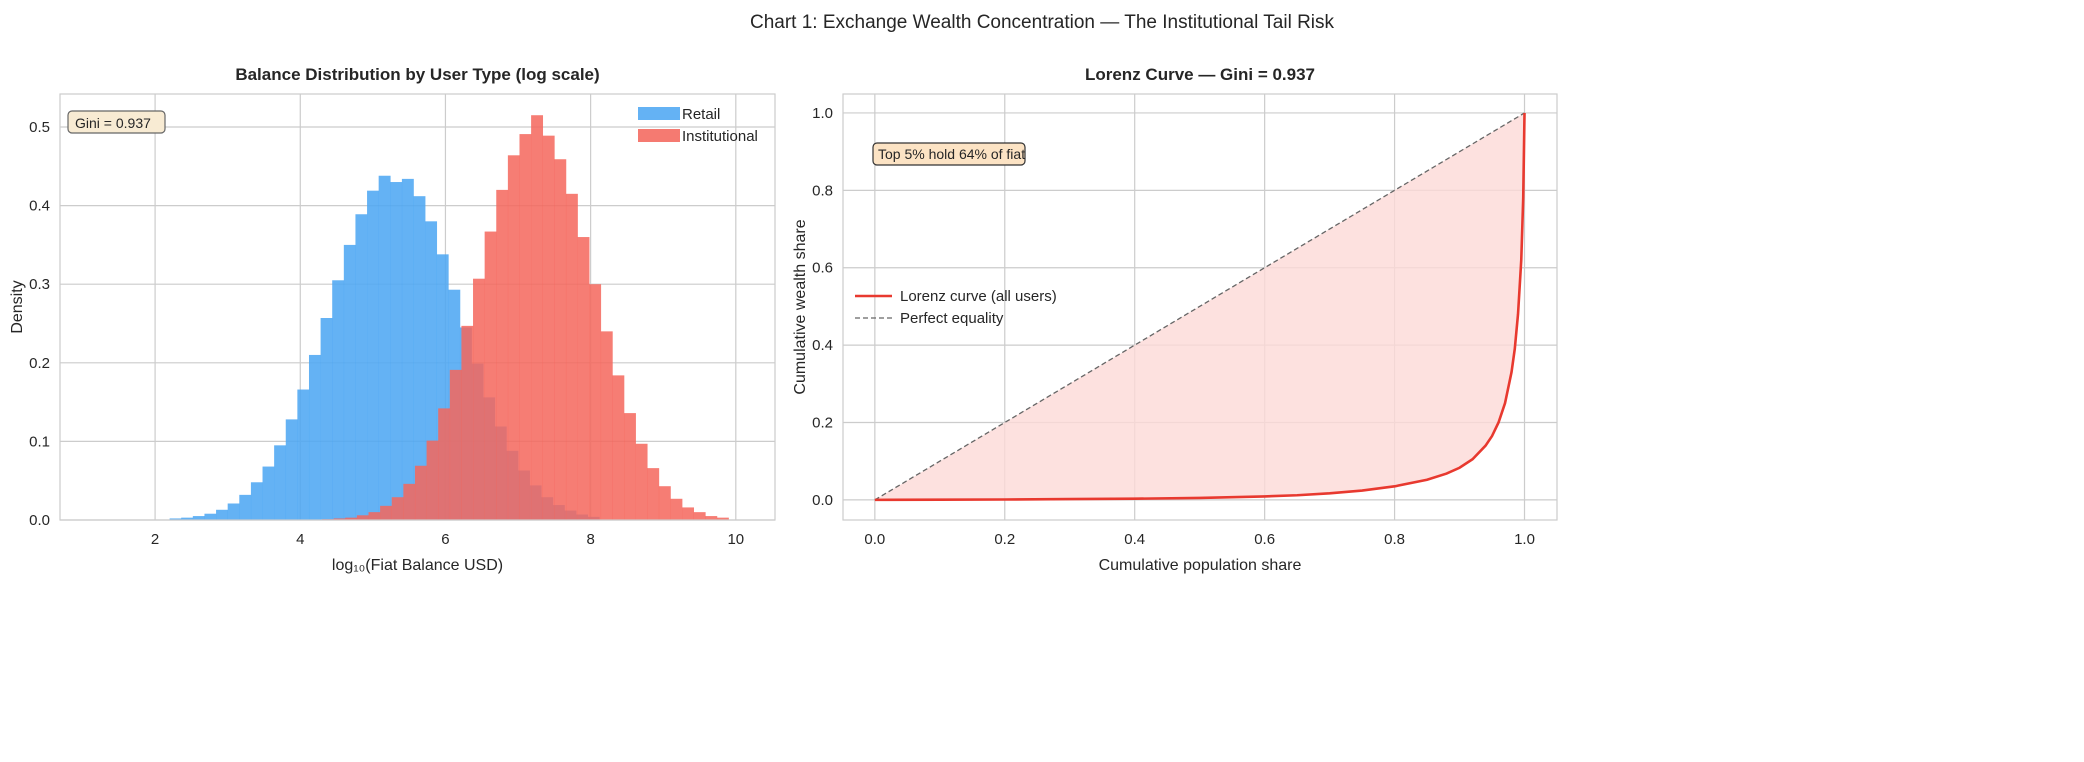  I want to click on legend-label: Retail, so click(701, 114).